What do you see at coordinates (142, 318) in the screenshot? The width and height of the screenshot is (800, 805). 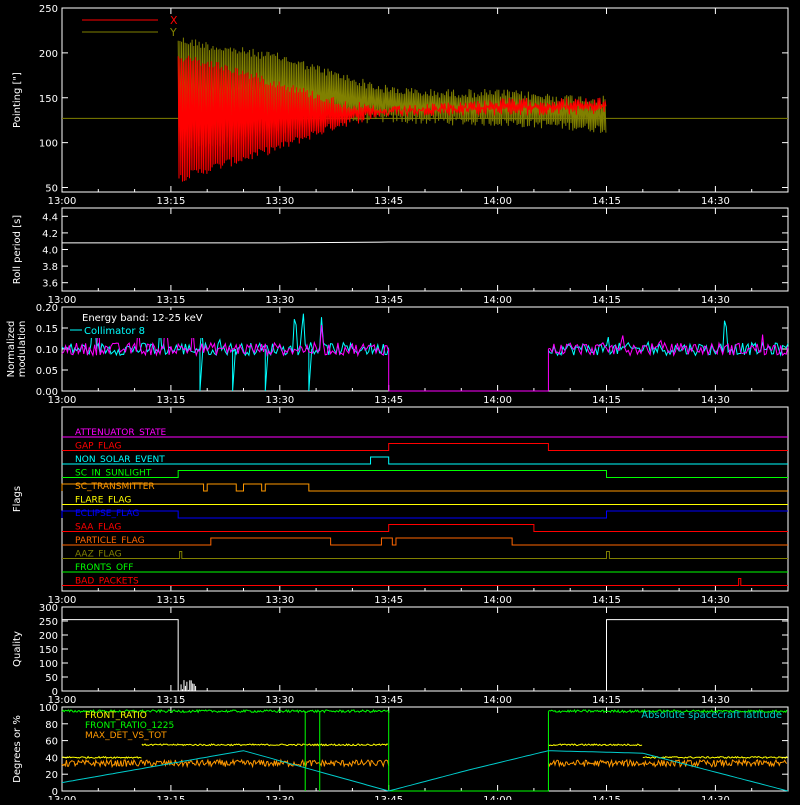 I see `energy-band-annotation: Energy band: 12-25 keV` at bounding box center [142, 318].